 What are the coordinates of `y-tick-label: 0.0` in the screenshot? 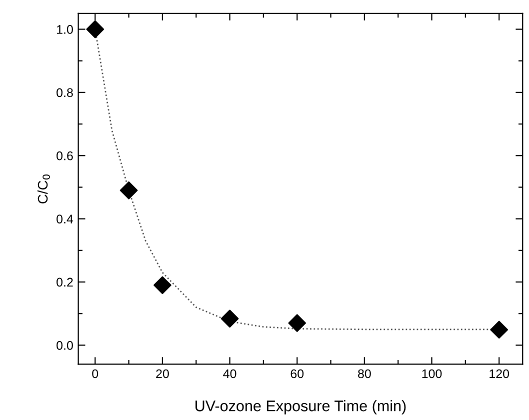 It's located at (64, 345).